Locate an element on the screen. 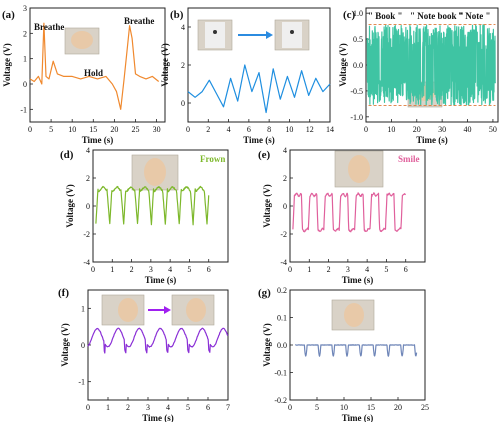 The height and width of the screenshot is (422, 500). x-tick-label: 2 is located at coordinates (128, 407).